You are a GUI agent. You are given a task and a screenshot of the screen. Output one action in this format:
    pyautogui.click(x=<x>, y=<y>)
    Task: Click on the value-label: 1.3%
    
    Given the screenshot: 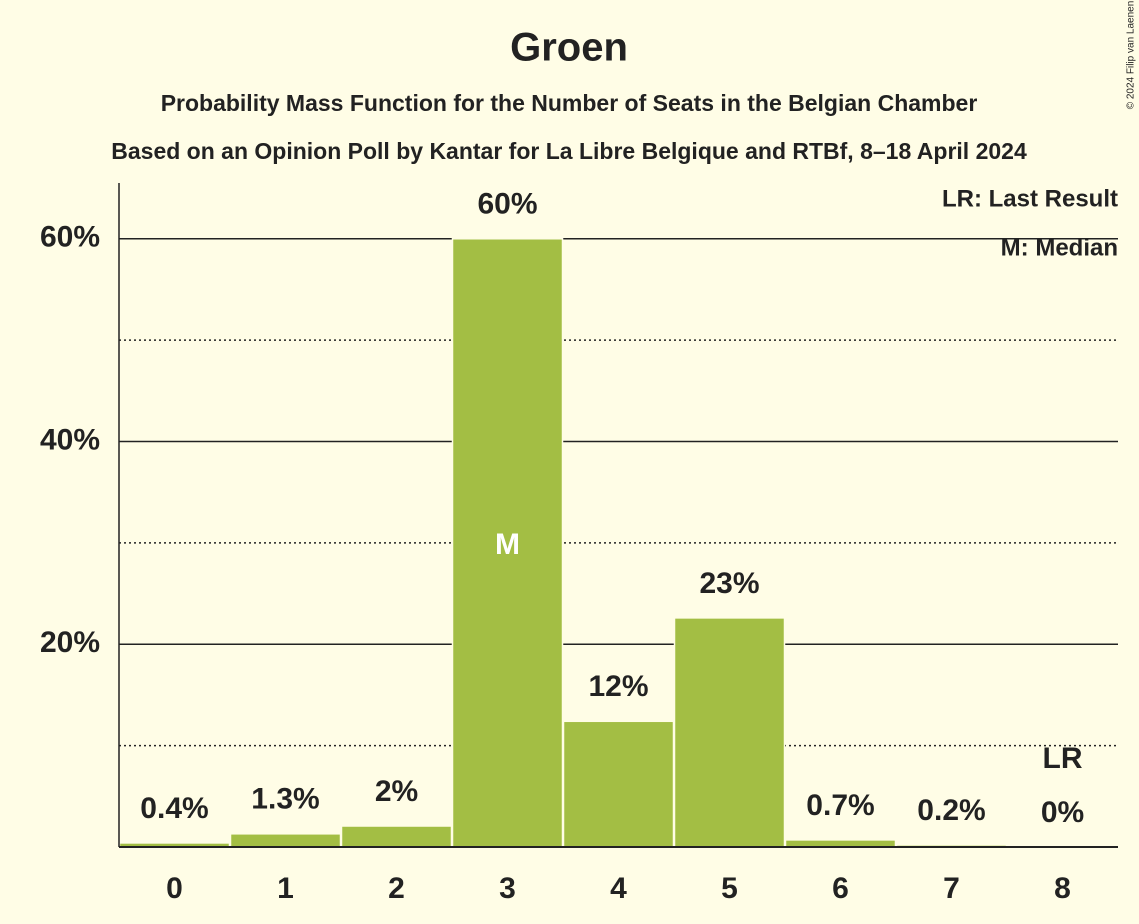 What is the action you would take?
    pyautogui.click(x=285, y=799)
    